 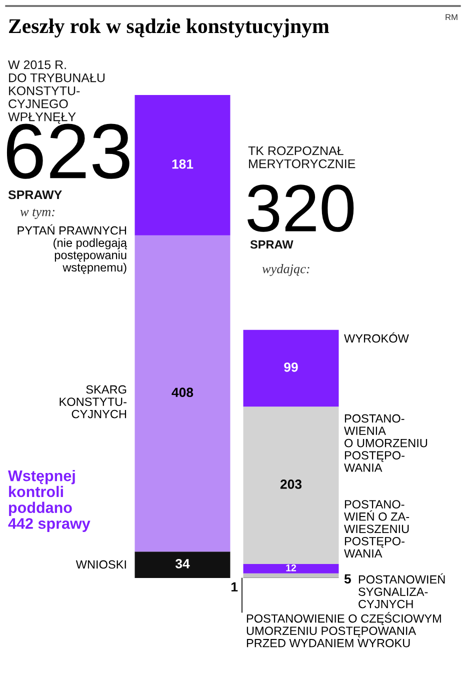 I want to click on data-label: 203, so click(x=291, y=484).